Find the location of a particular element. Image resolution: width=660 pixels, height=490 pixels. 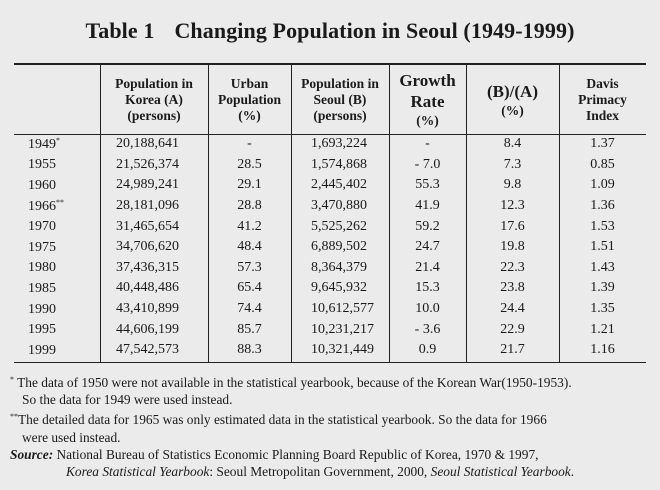

urban-population-cell: 85.7 is located at coordinates (249, 329).